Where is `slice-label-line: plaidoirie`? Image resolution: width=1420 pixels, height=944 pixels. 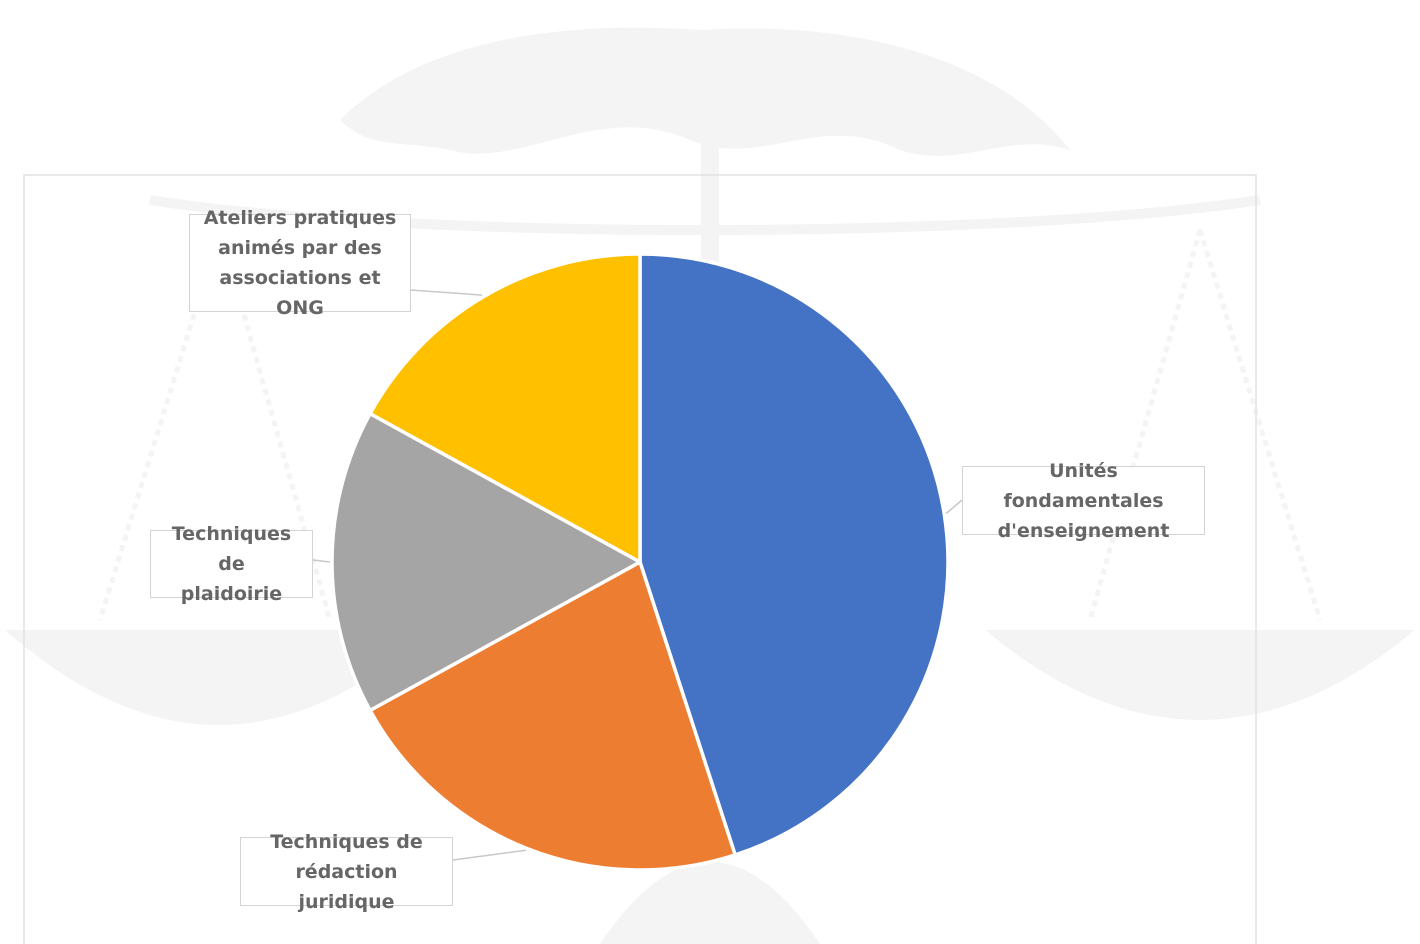 slice-label-line: plaidoirie is located at coordinates (231, 594).